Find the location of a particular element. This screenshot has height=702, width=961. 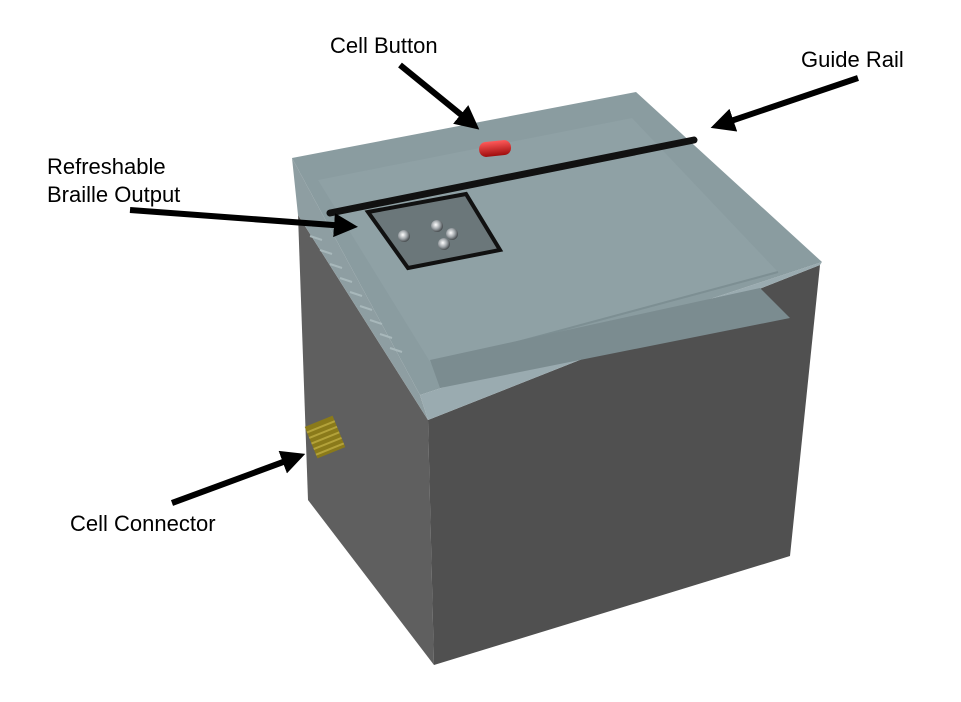

braille-output-label-line2: Braille Output is located at coordinates (113, 194).